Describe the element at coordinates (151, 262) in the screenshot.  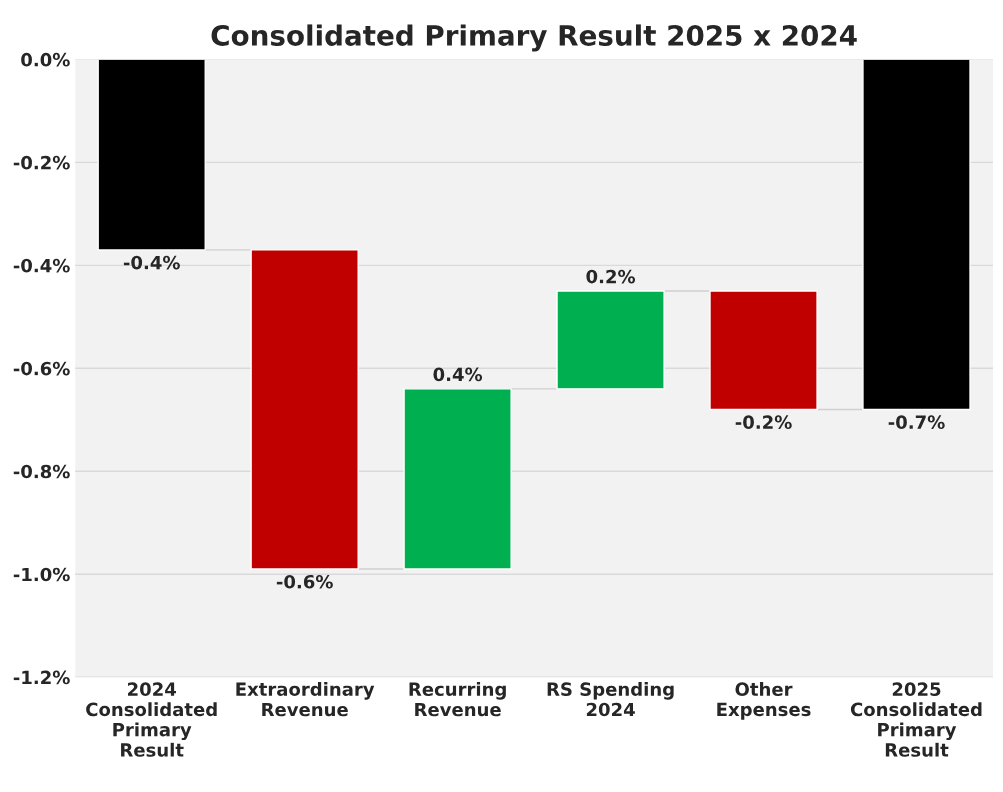
I see `data-label: -0.4%` at that location.